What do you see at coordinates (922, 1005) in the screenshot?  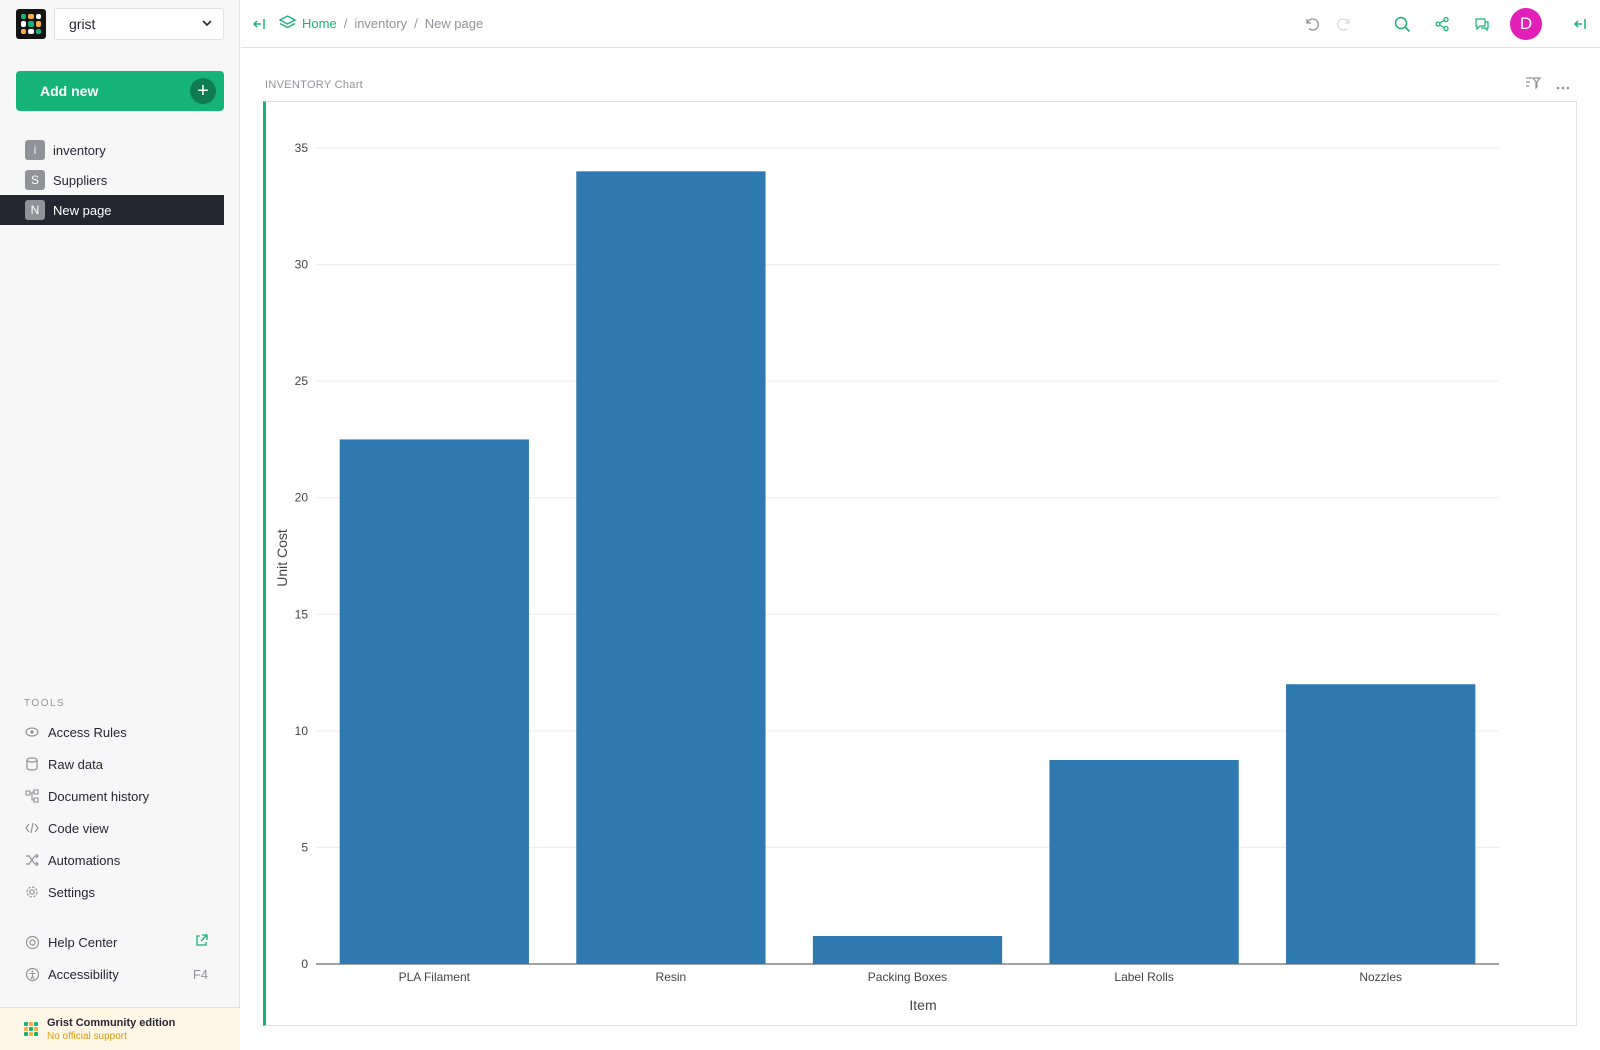 I see `x-axis-label: Item` at bounding box center [922, 1005].